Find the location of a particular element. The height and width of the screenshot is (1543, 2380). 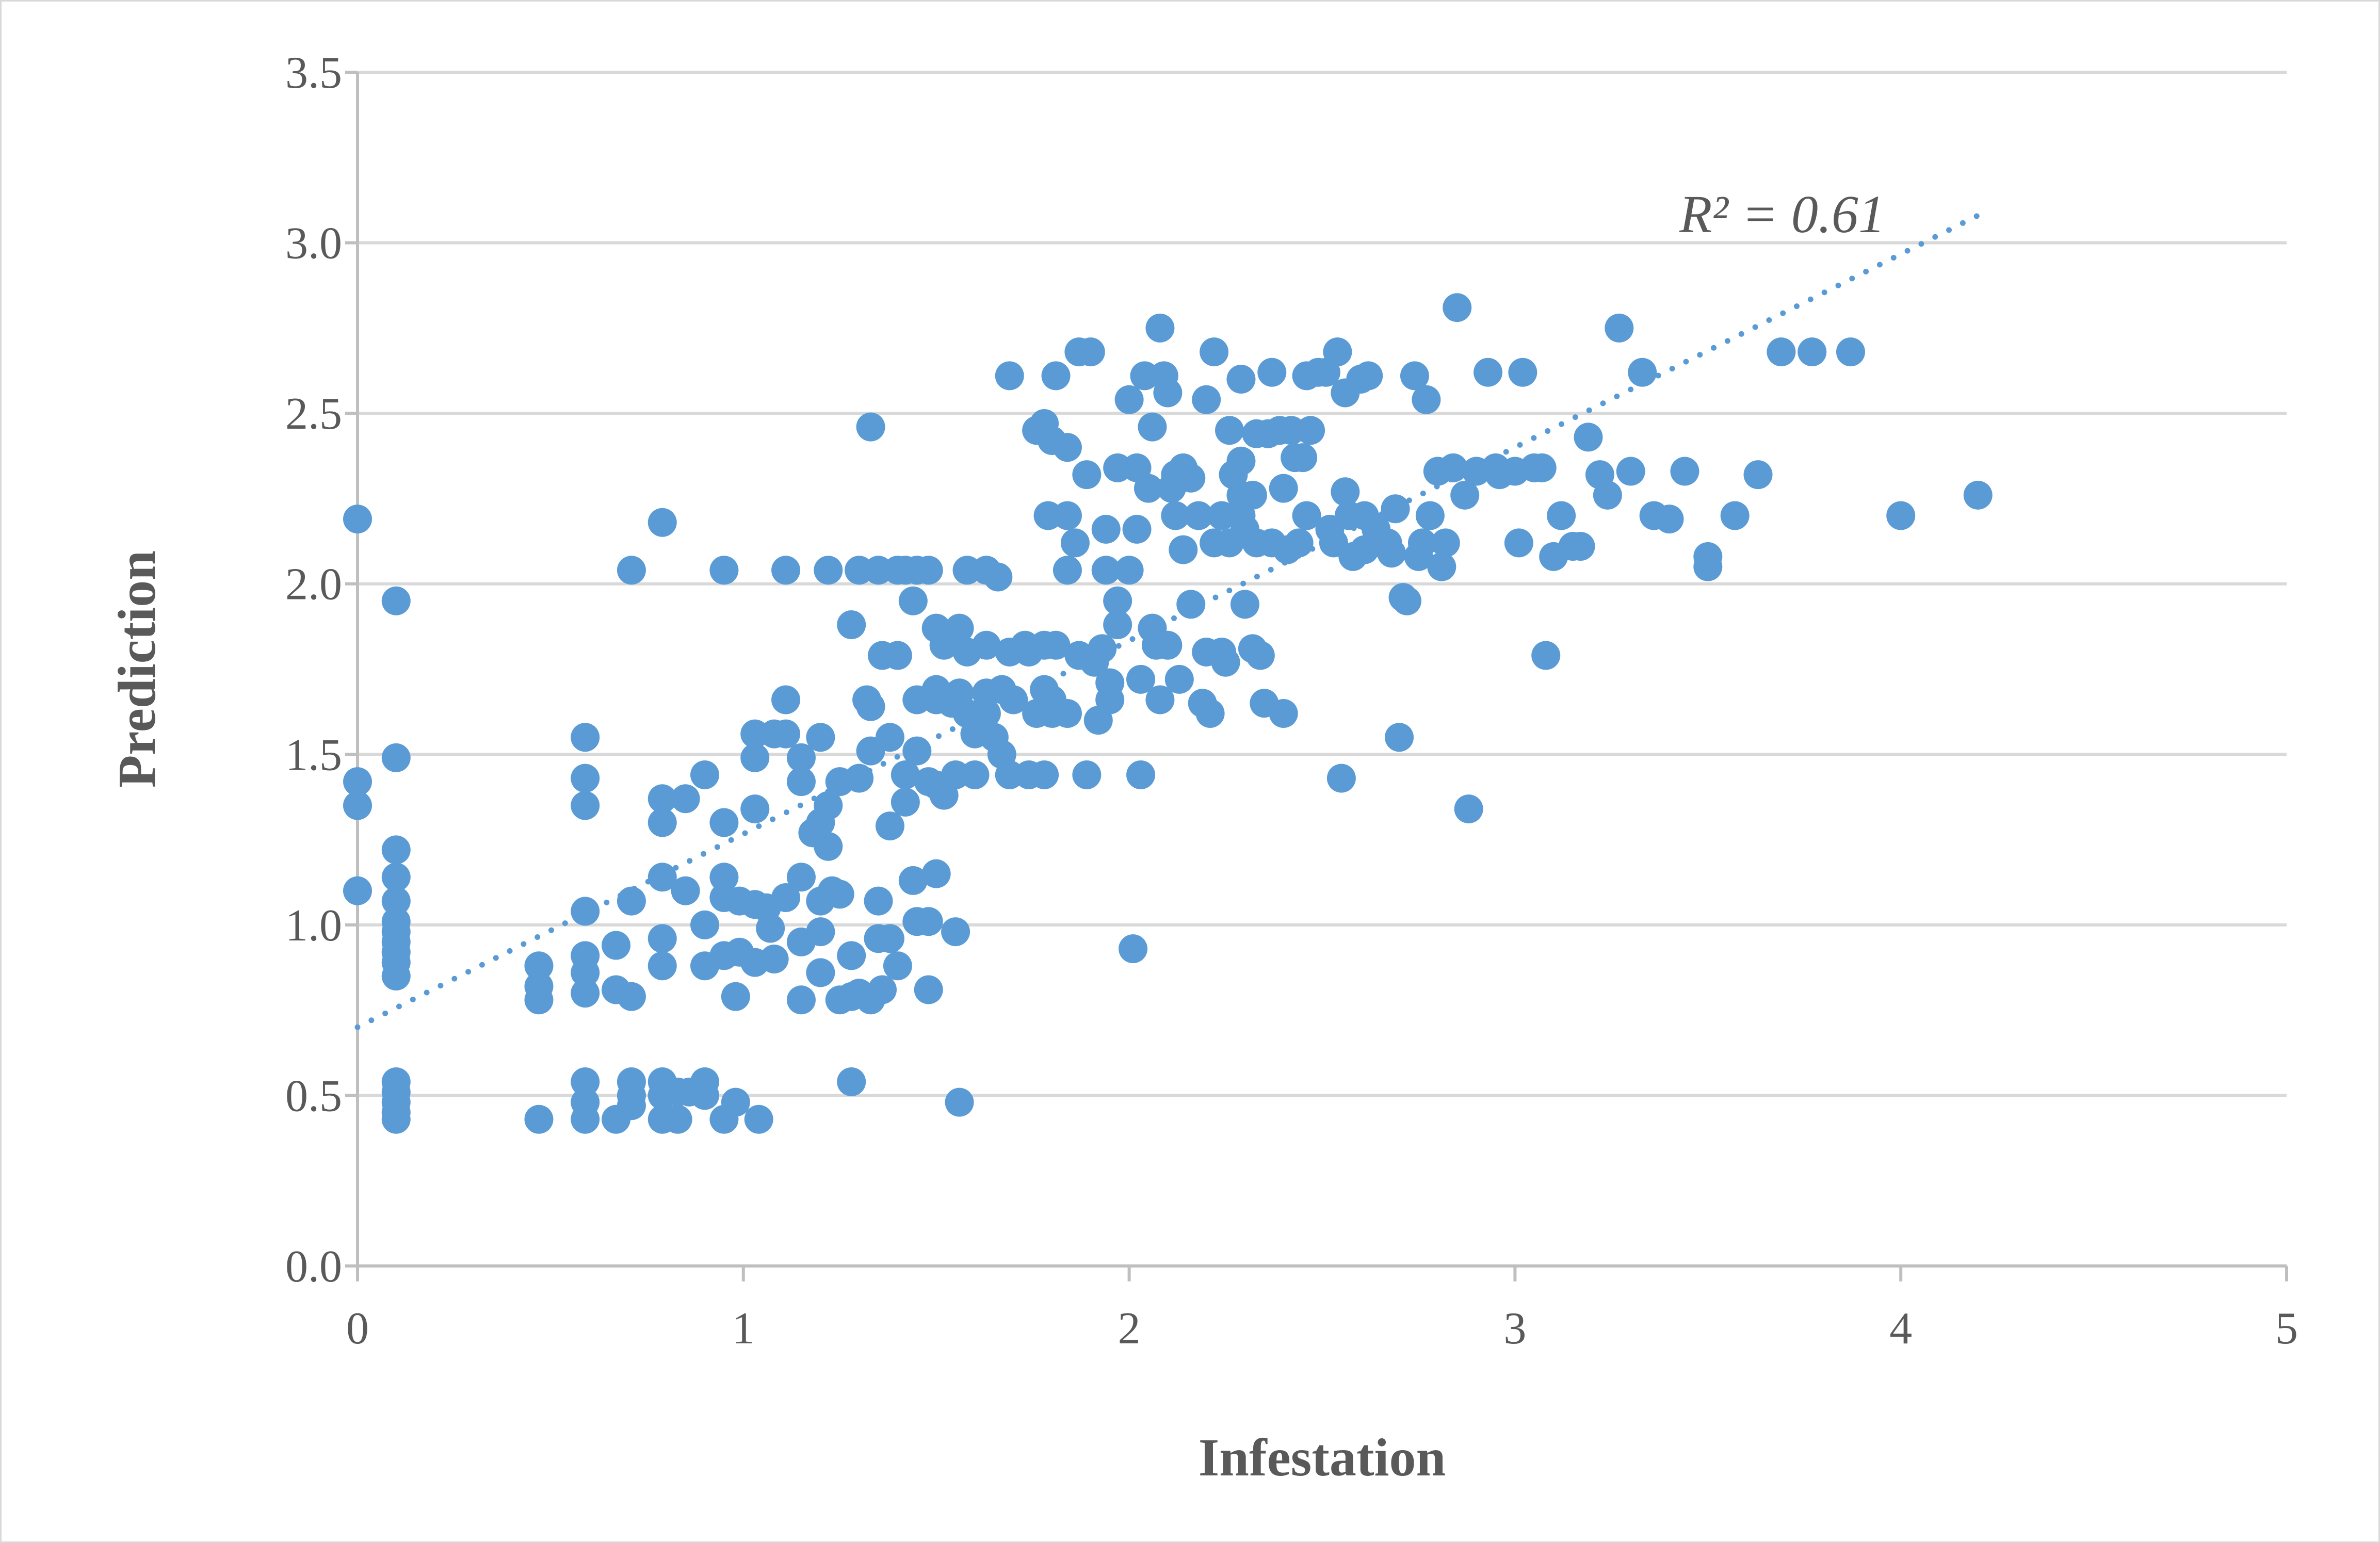

y-tick-label: 0.0 is located at coordinates (313, 1267).